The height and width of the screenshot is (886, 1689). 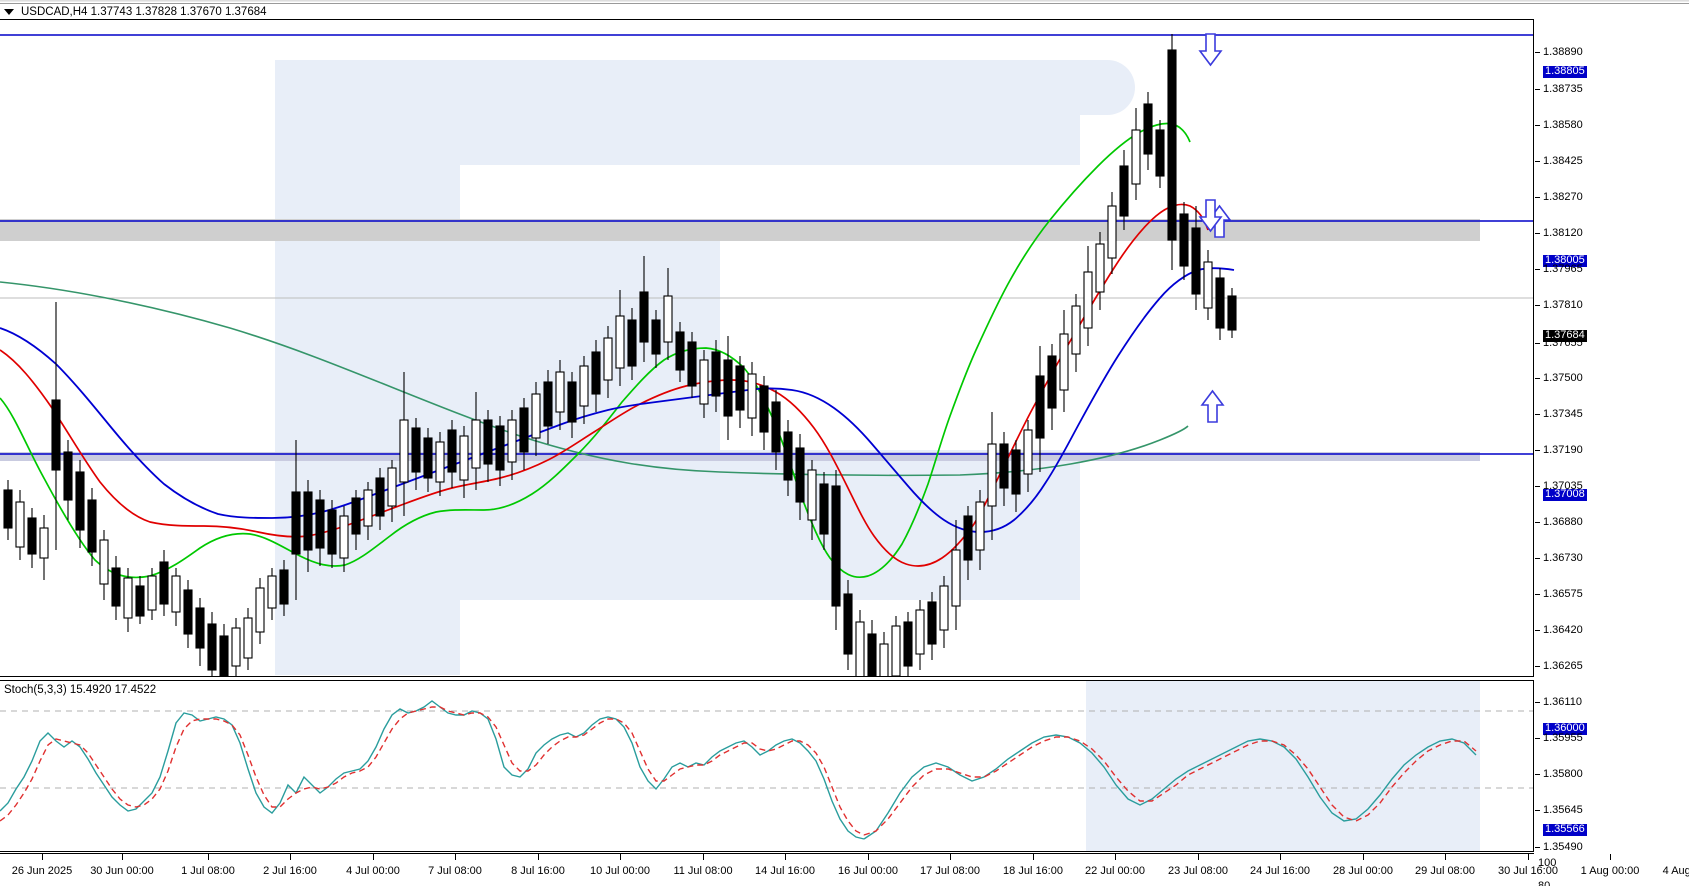 What do you see at coordinates (1563, 522) in the screenshot?
I see `price-tick-label: 1.36880` at bounding box center [1563, 522].